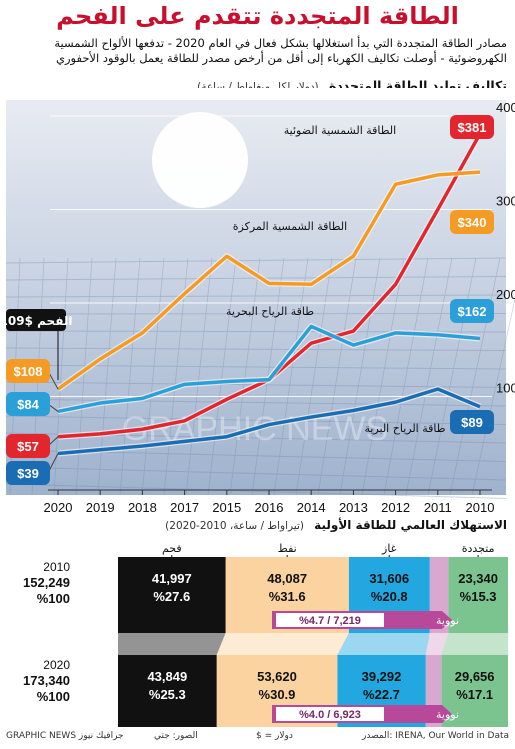  Describe the element at coordinates (200, 160) in the screenshot. I see `sun-glow` at that location.